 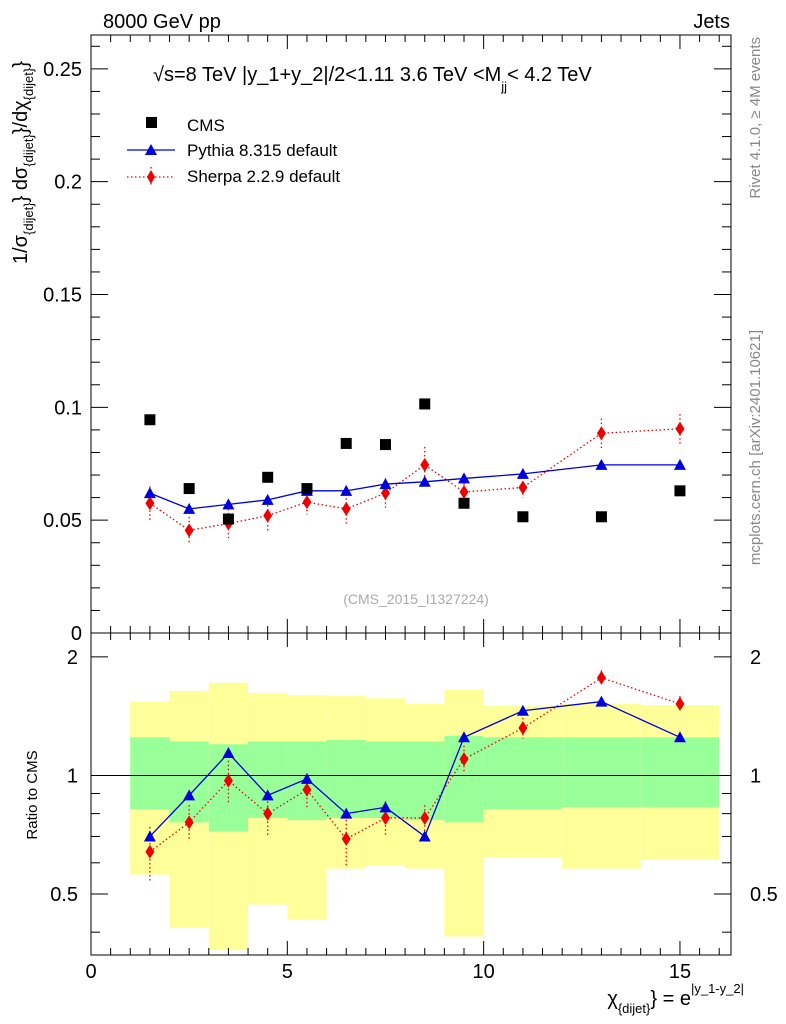 What do you see at coordinates (206, 125) in the screenshot?
I see `legend-cms-label: CMS` at bounding box center [206, 125].